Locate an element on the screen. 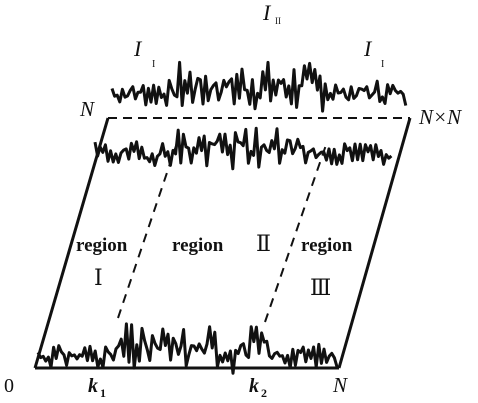 The image size is (478, 403). intensity-center-label: I is located at coordinates (267, 12).